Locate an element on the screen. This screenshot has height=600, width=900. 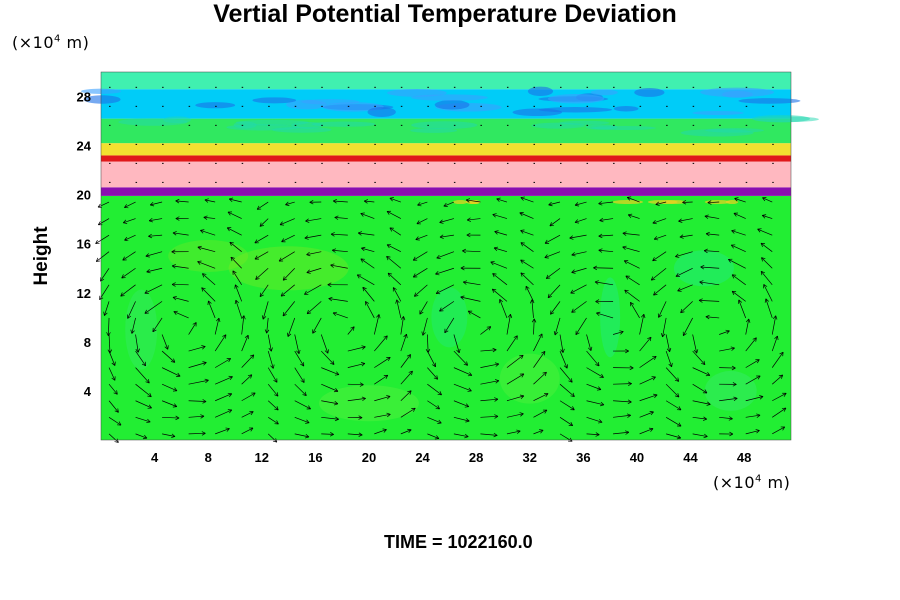
x-tick-24: 24 is located at coordinates (422, 457).